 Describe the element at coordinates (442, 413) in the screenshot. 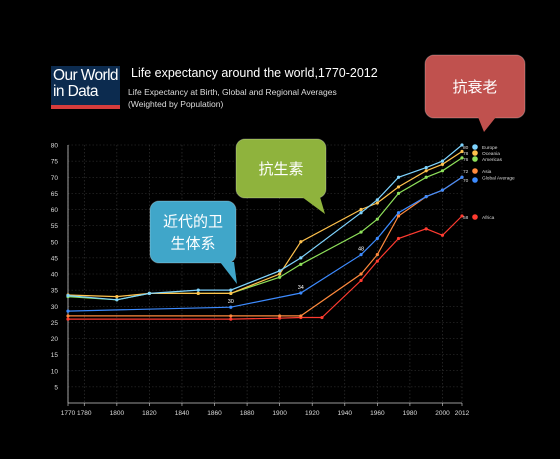

I see `x-tick-label: 2000` at that location.